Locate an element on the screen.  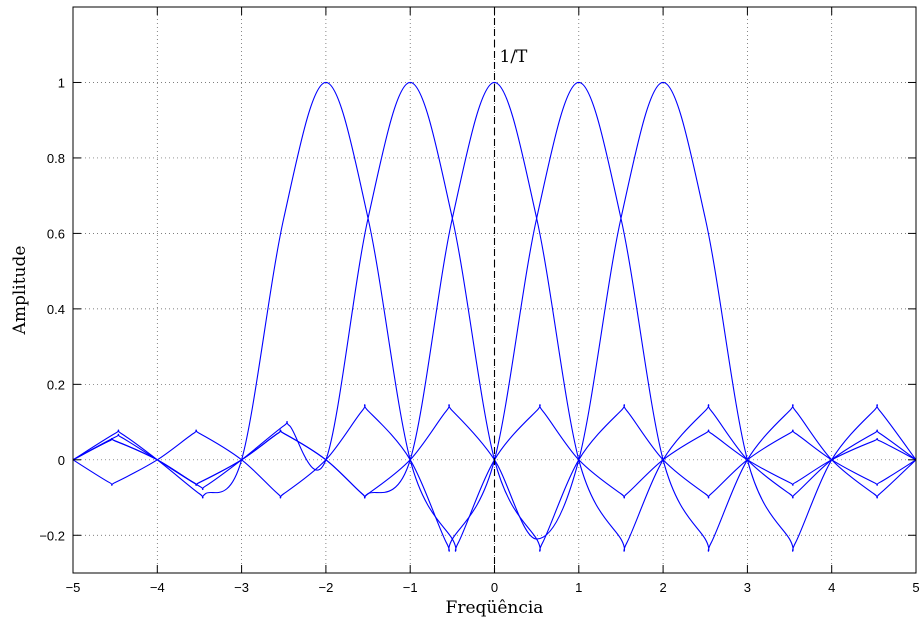
x-tick-label: −2 is located at coordinates (325, 587).